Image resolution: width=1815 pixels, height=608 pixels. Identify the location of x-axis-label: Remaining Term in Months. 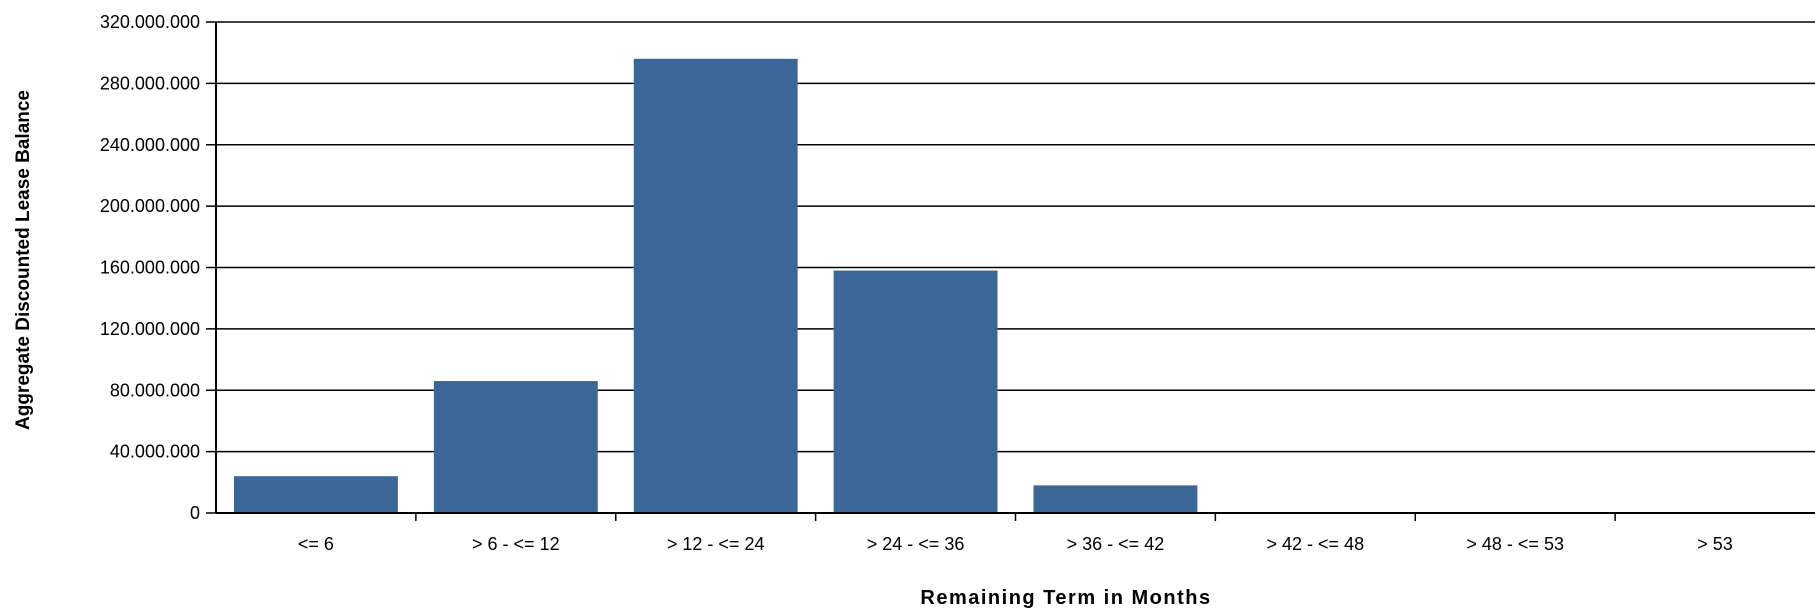
(1065, 597).